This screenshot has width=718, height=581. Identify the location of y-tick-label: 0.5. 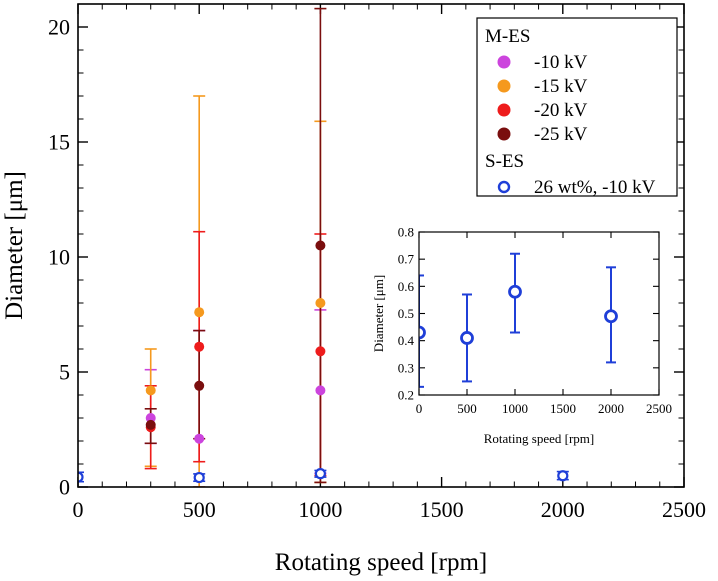
(406, 313).